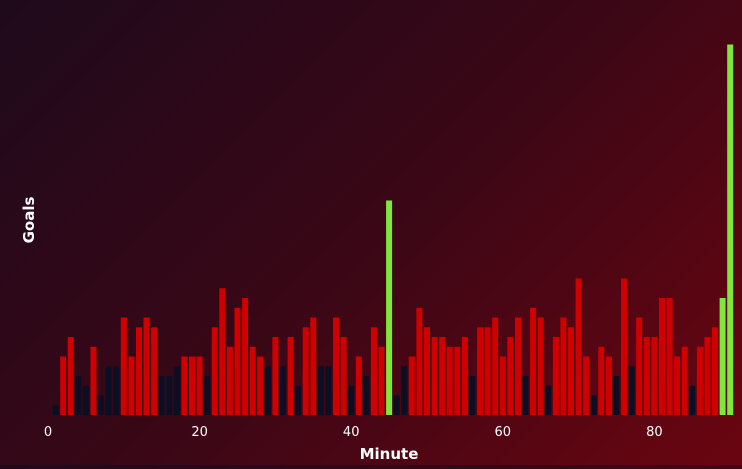 This screenshot has height=469, width=742. What do you see at coordinates (389, 454) in the screenshot?
I see `x-axis-label: Minute` at bounding box center [389, 454].